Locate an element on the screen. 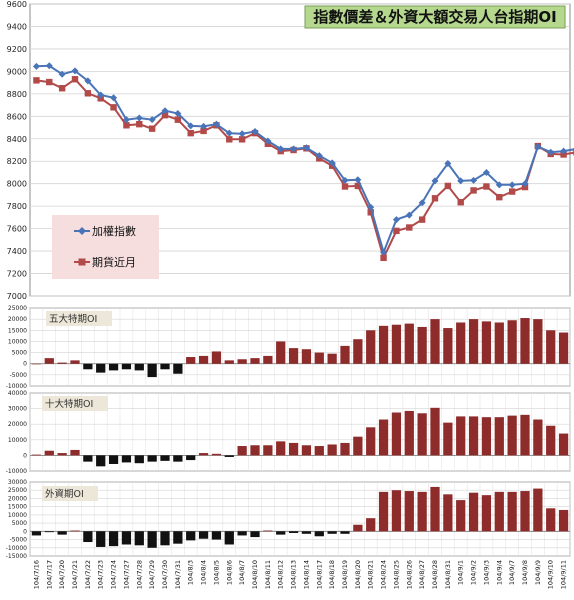 The width and height of the screenshot is (574, 600). x-date-label: 104/8/18 is located at coordinates (332, 574).